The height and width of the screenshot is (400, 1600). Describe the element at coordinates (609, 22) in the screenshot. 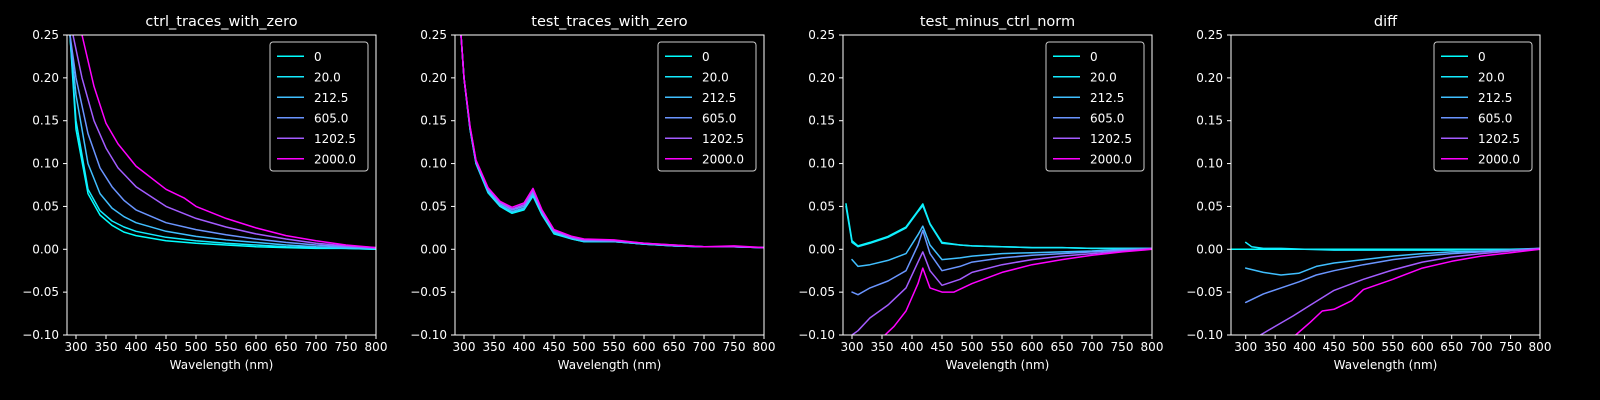

I see `chart-title: test_traces_with_zero` at that location.